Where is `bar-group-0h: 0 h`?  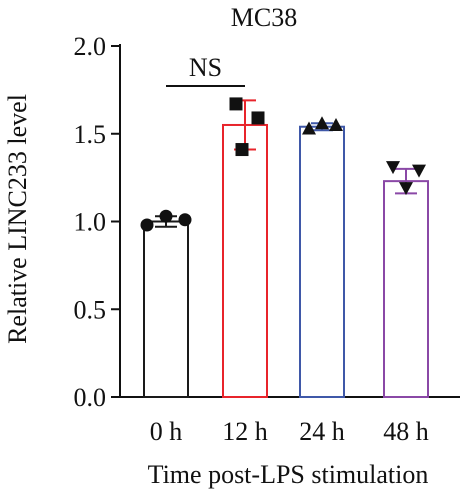
bar-group-0h: 0 h is located at coordinates (166, 327).